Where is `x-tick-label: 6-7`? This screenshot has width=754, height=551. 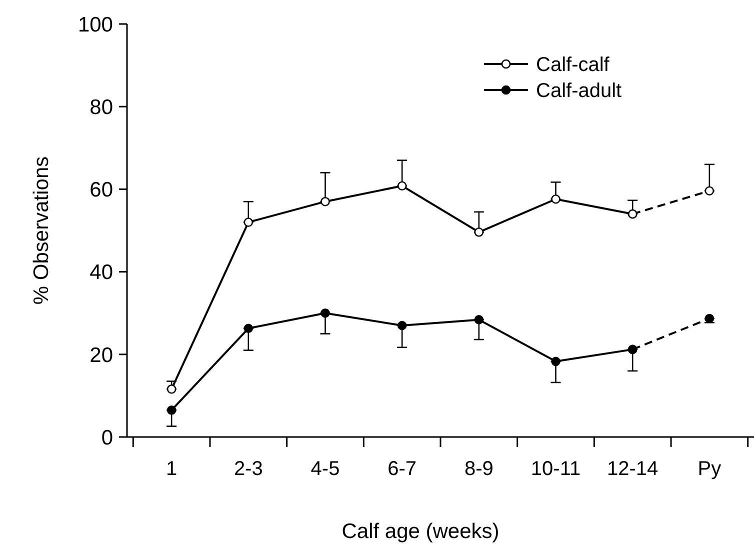 x-tick-label: 6-7 is located at coordinates (402, 469).